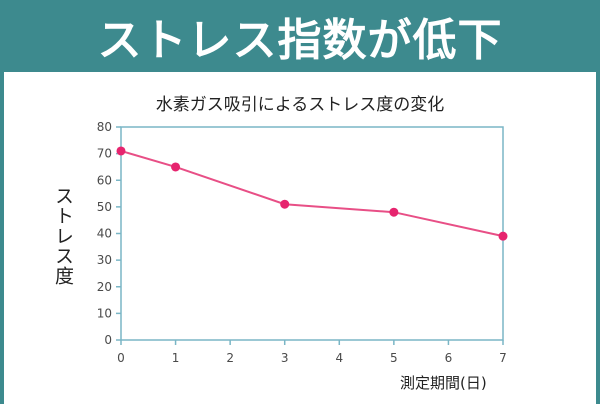 This screenshot has width=600, height=404. I want to click on x-tick-label: 1, so click(176, 358).